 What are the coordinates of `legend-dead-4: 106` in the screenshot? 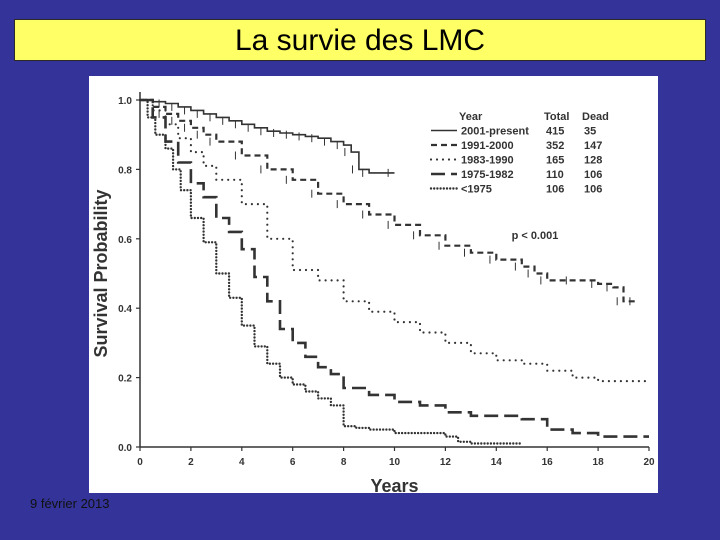 It's located at (593, 190).